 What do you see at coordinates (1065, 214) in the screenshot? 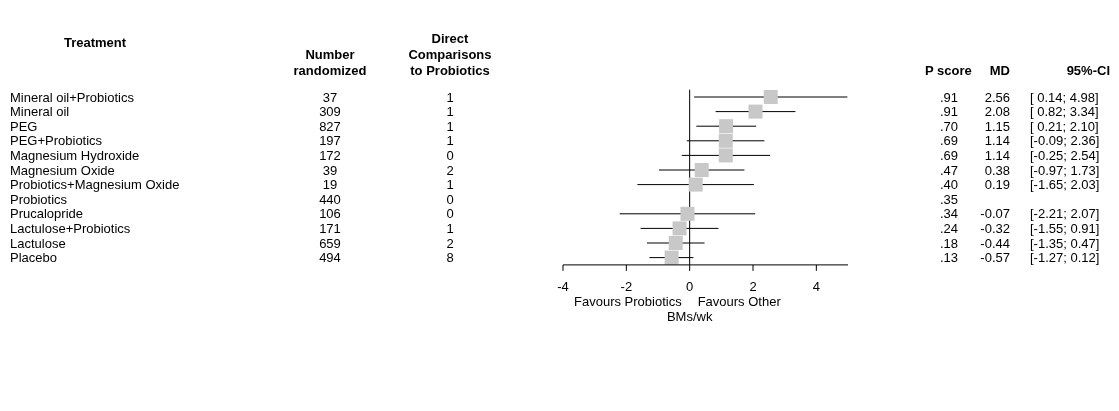
I see `text: [-2.21; 2.07]` at bounding box center [1065, 214].